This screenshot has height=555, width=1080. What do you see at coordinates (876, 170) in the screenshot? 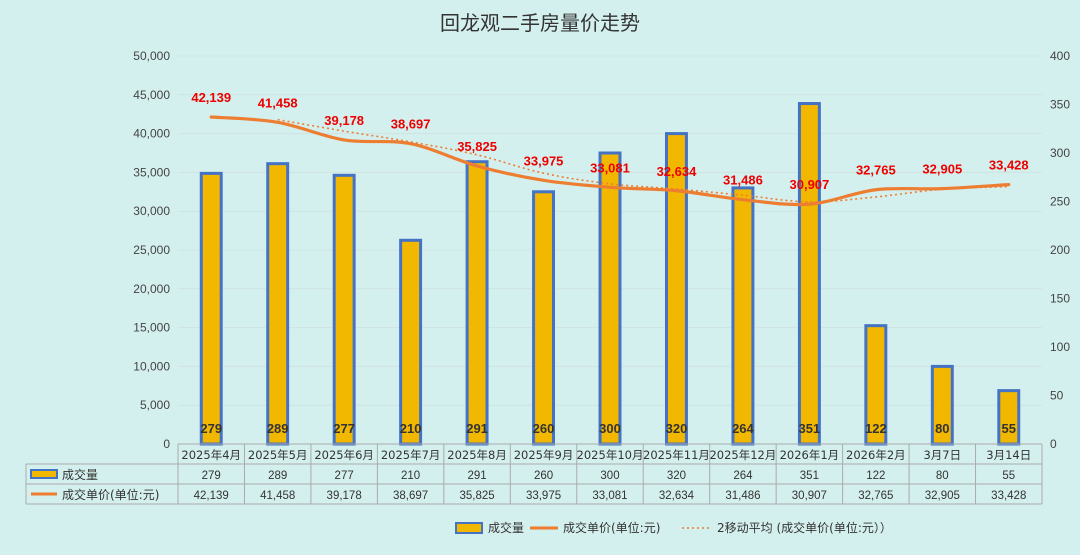
I see `price-label: 32,765` at bounding box center [876, 170].